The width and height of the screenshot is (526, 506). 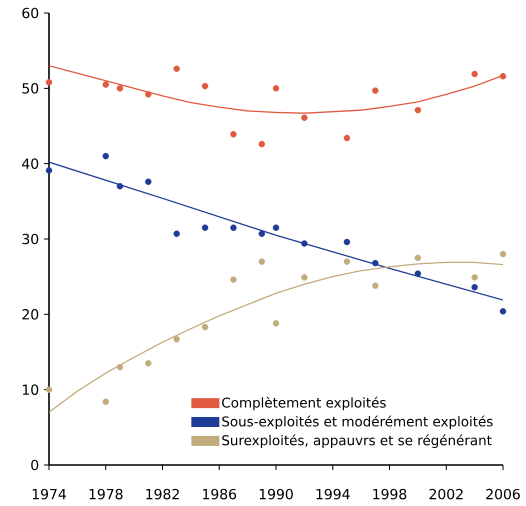 I want to click on y-tick-label: 0, so click(x=34, y=465).